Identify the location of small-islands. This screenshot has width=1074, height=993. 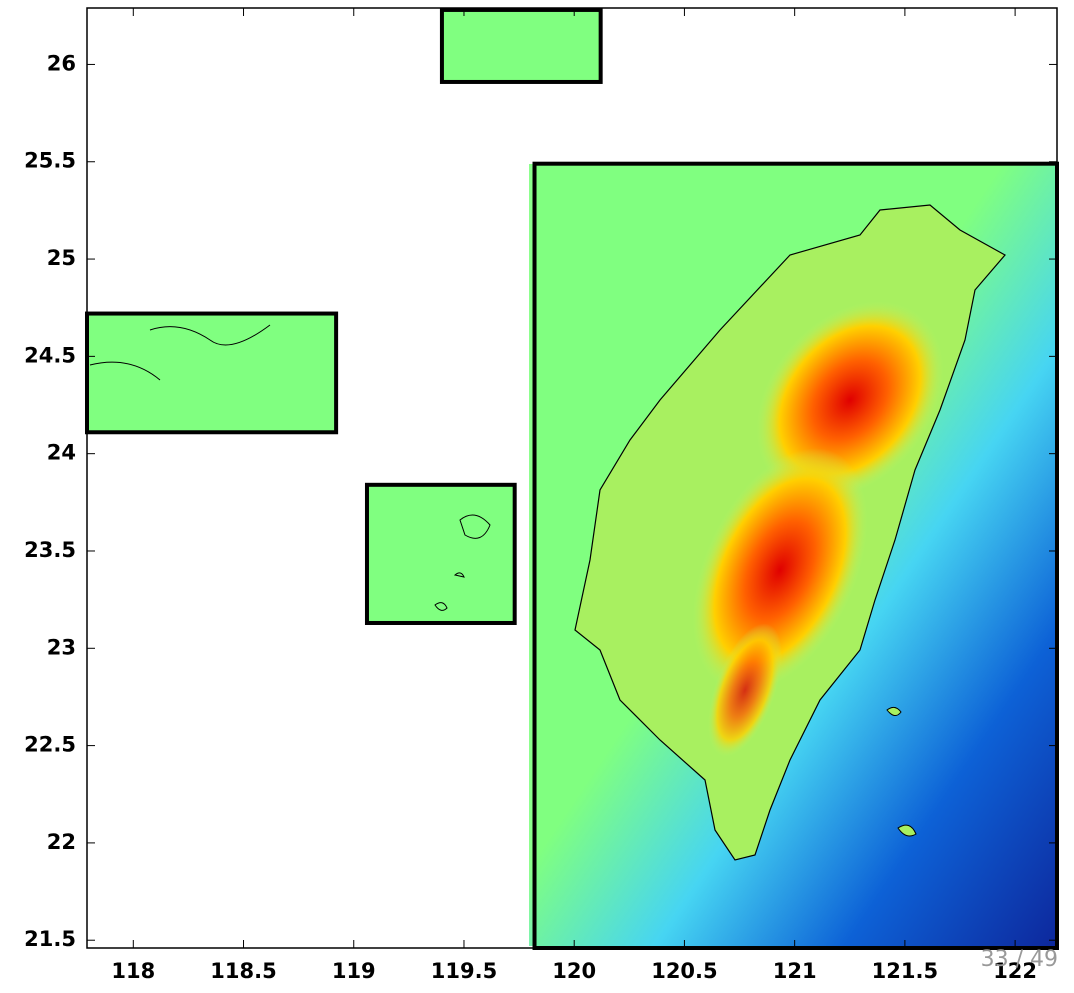
(901, 771).